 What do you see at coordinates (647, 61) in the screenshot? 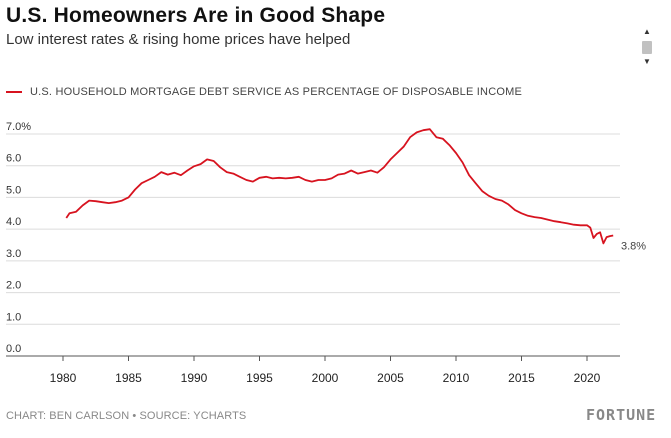
I see `scroll-down-arrow-icon: ▼` at bounding box center [647, 61].